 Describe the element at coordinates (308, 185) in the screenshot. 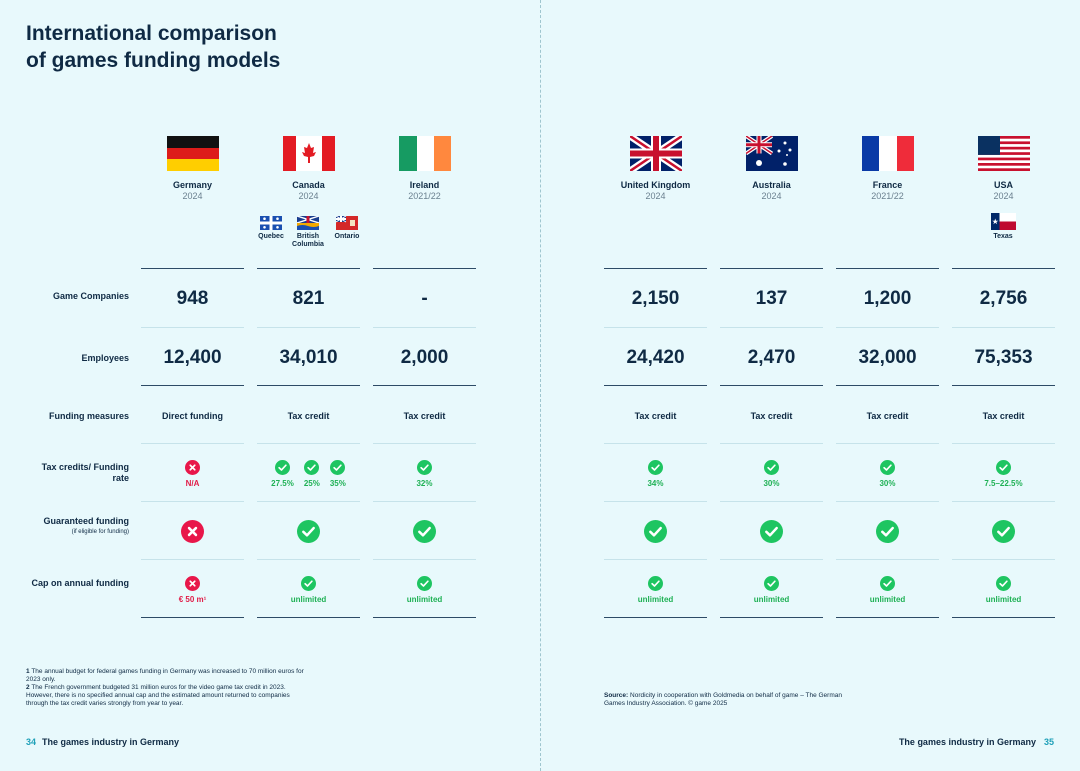

I see `country-name: Canada` at that location.